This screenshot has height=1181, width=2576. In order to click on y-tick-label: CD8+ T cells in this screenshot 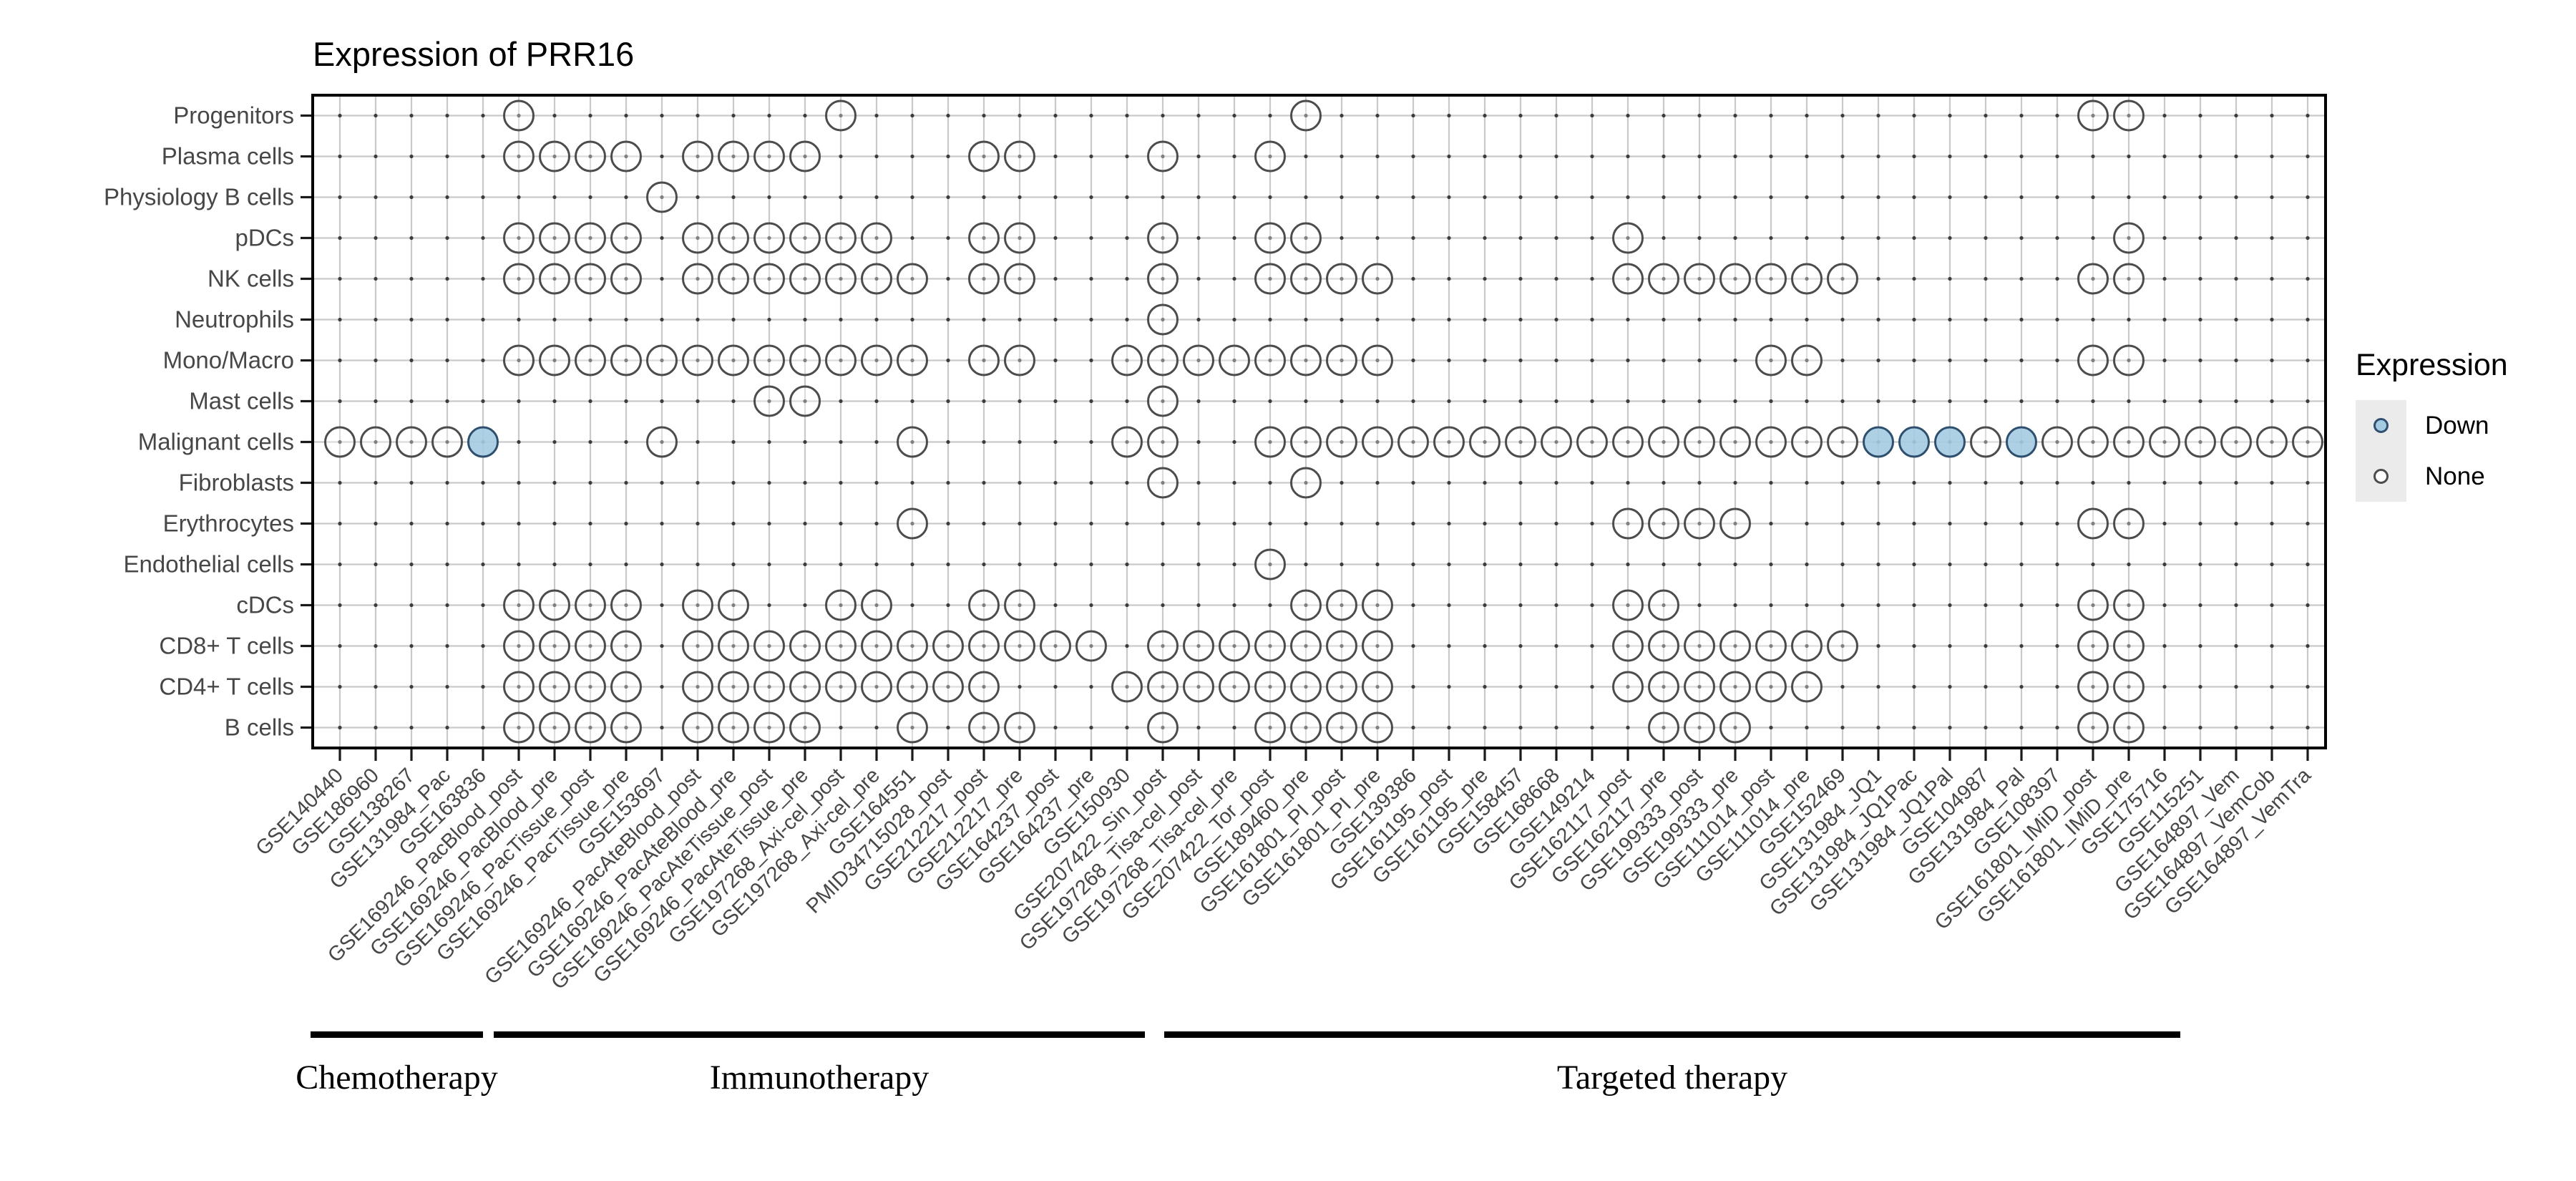, I will do `click(226, 646)`.